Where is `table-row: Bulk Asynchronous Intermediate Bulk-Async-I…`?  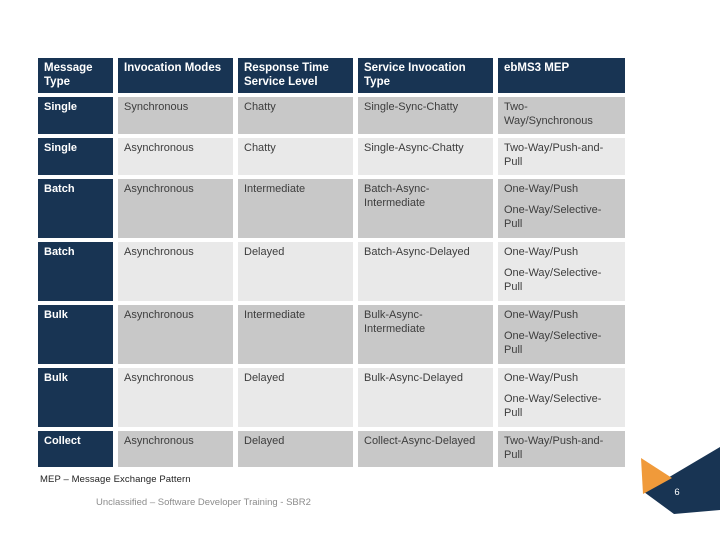 table-row: Bulk Asynchronous Intermediate Bulk-Async-I… is located at coordinates (331, 334).